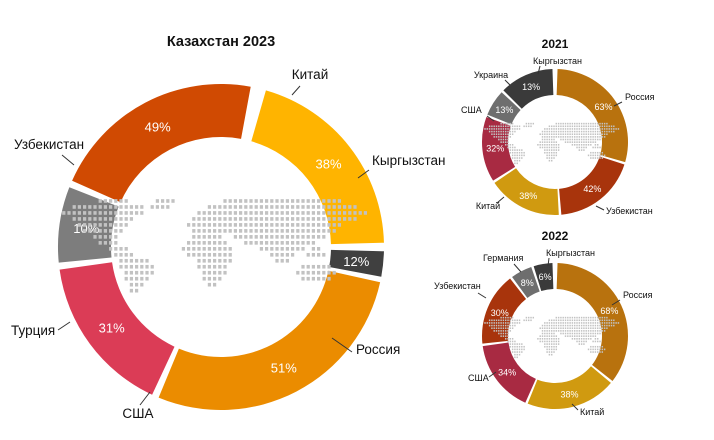  What do you see at coordinates (491, 75) in the screenshot?
I see `slice-label-ukraine: Украина` at bounding box center [491, 75].